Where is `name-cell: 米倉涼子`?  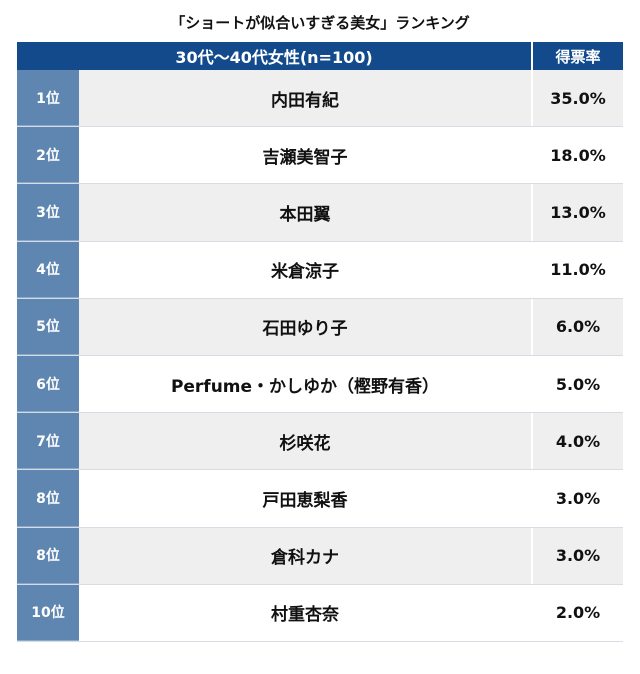
name-cell: 米倉涼子 is located at coordinates (305, 269).